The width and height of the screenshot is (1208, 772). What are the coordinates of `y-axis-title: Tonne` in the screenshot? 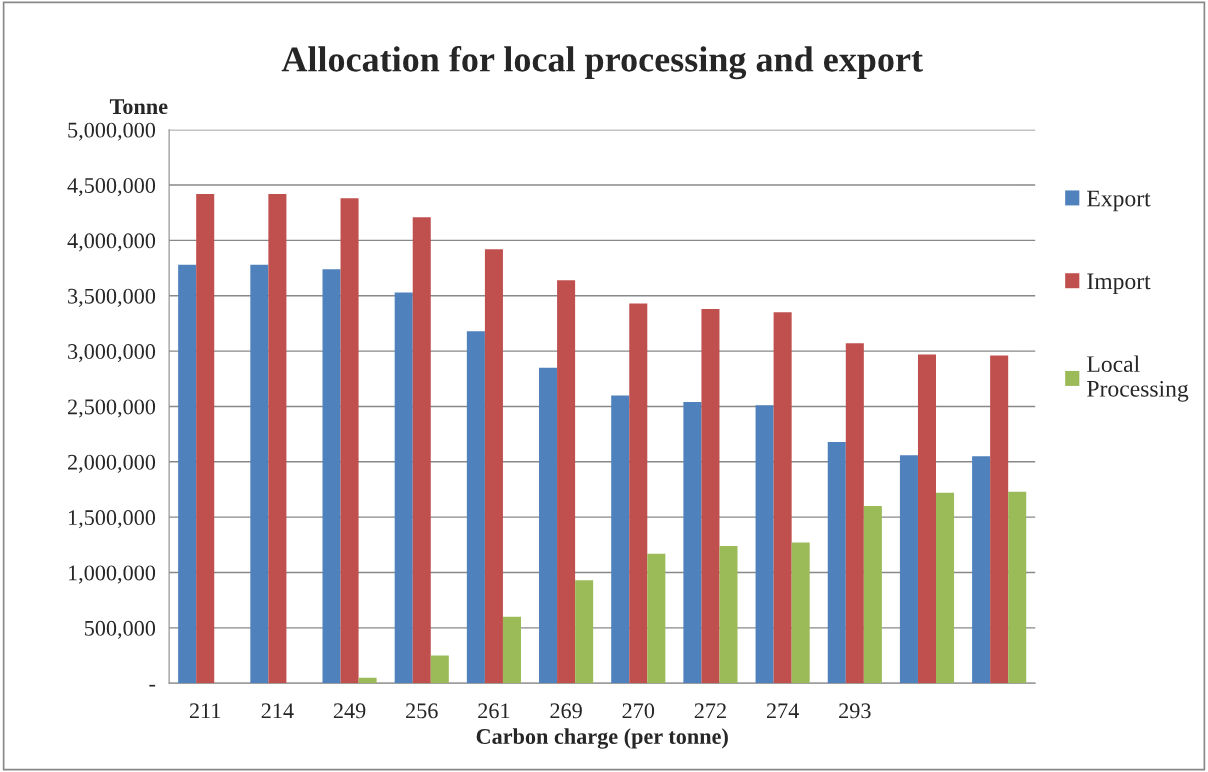 It's located at (138, 107).